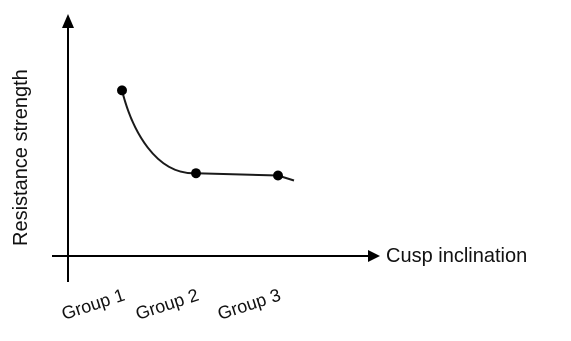 This screenshot has height=341, width=571. I want to click on x-tick-label: Group 2, so click(167, 304).